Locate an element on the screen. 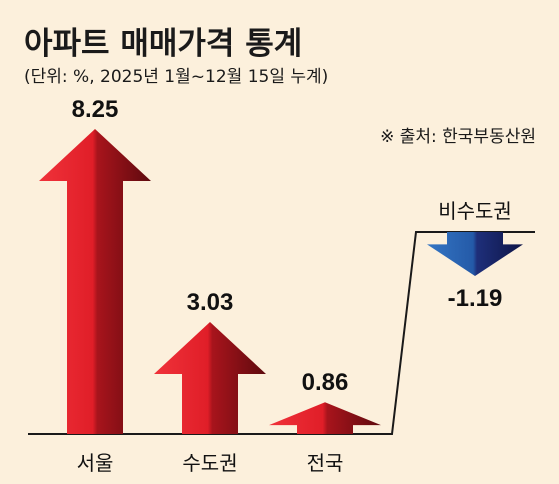 The image size is (559, 484). value-label-3: 0.86 is located at coordinates (325, 382).